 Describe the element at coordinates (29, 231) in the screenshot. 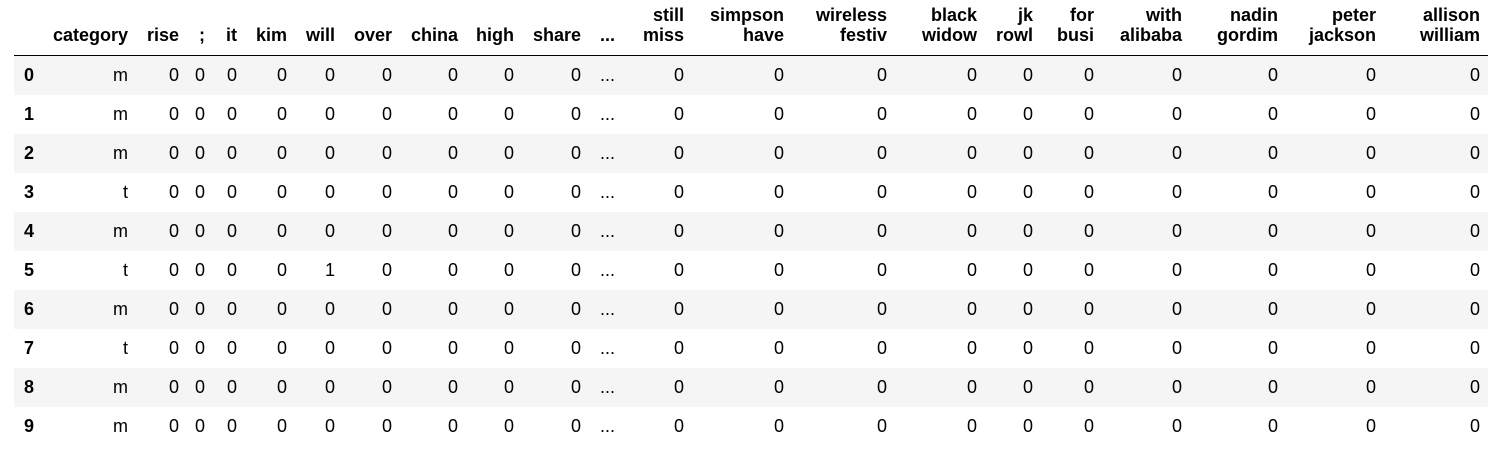

I see `row-index: 4` at that location.